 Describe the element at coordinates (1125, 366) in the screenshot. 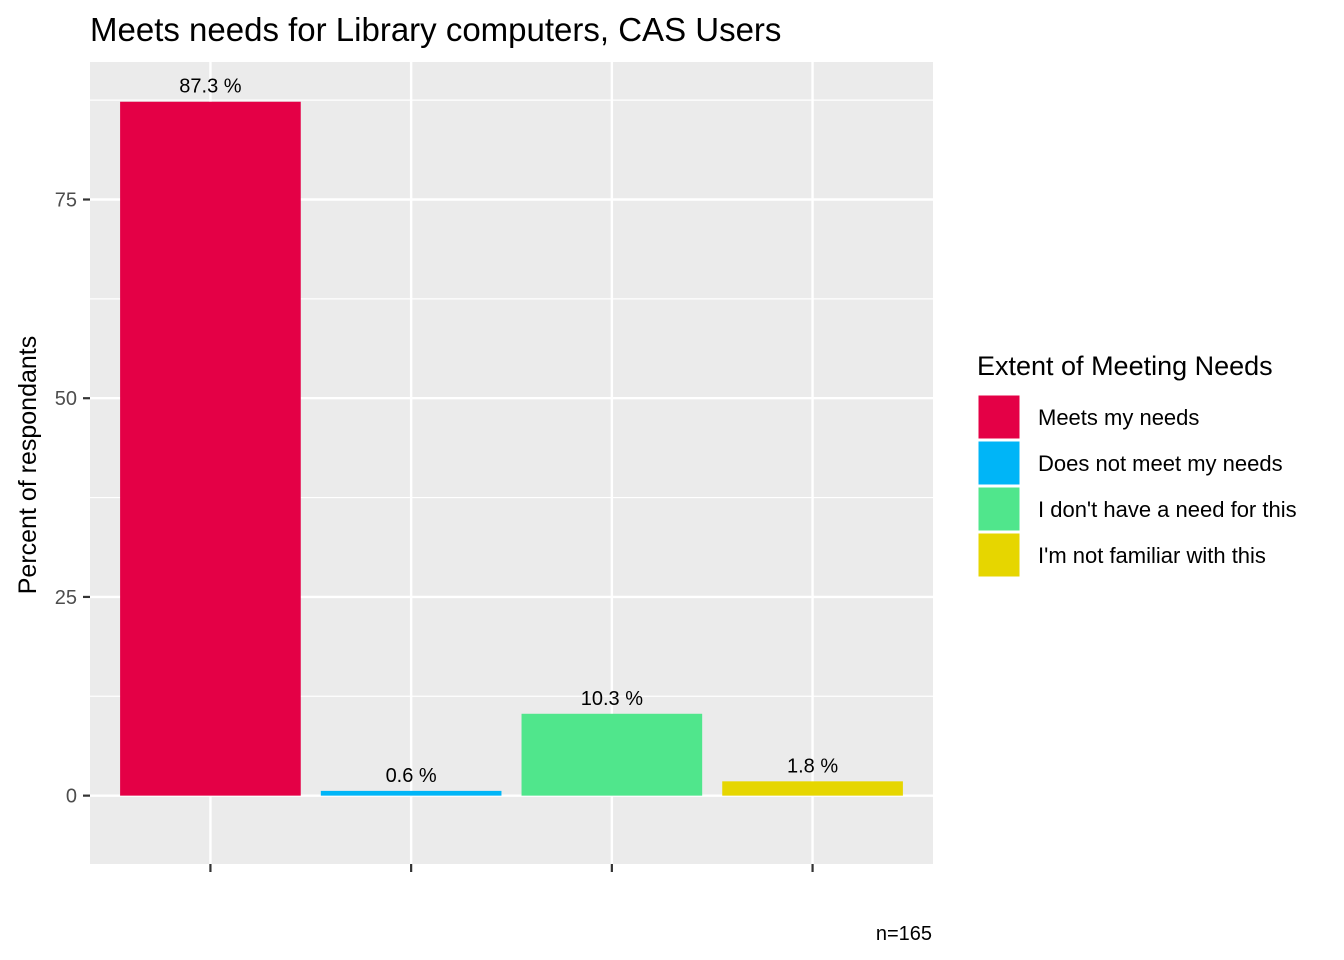

I see `legend-title: Extent of Meeting Needs` at that location.